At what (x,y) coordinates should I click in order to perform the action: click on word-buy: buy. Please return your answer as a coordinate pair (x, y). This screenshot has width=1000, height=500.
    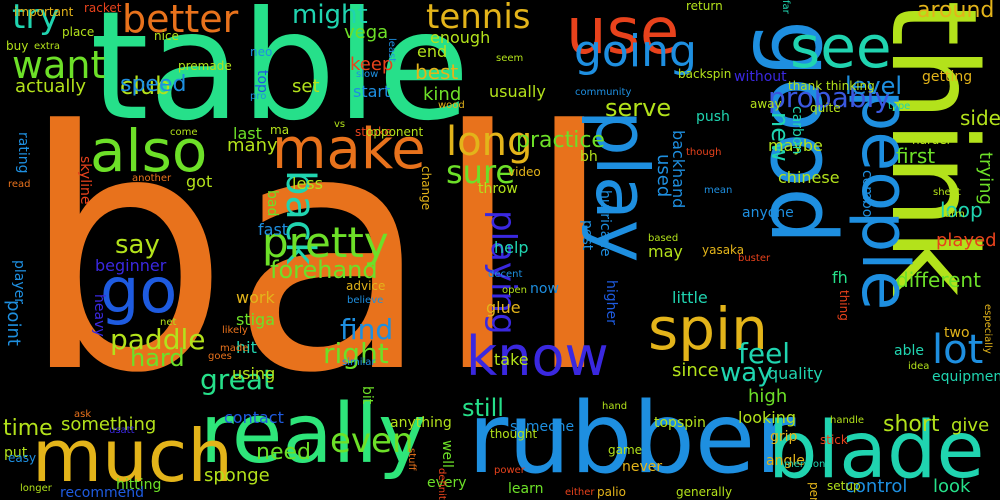
    Looking at the image, I should click on (17, 46).